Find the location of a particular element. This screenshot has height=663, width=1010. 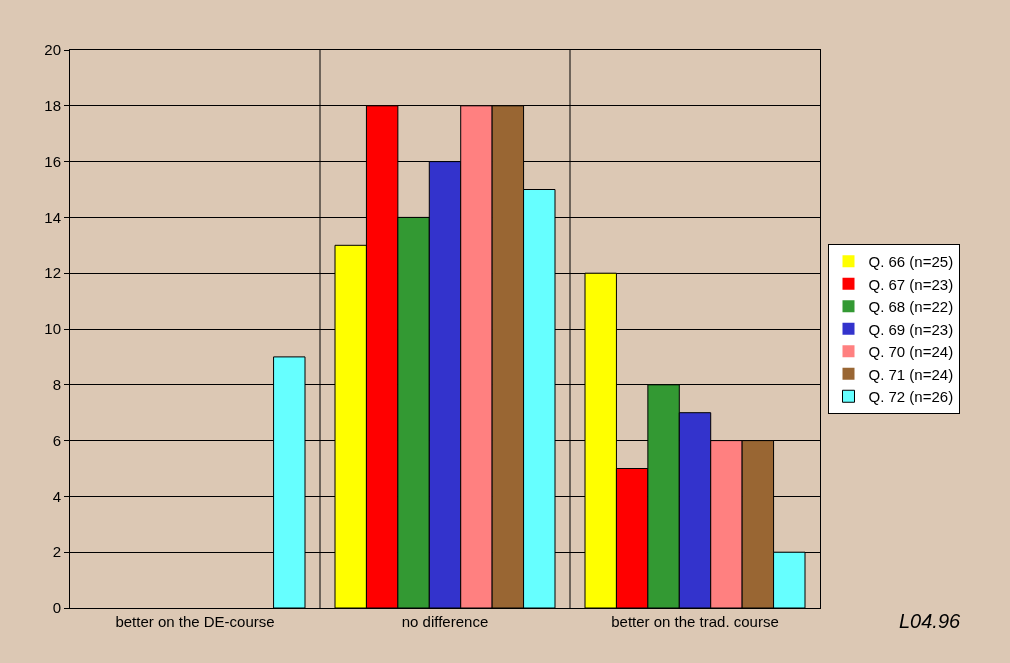

legend-label: Q. 69 (n=23) is located at coordinates (911, 329).